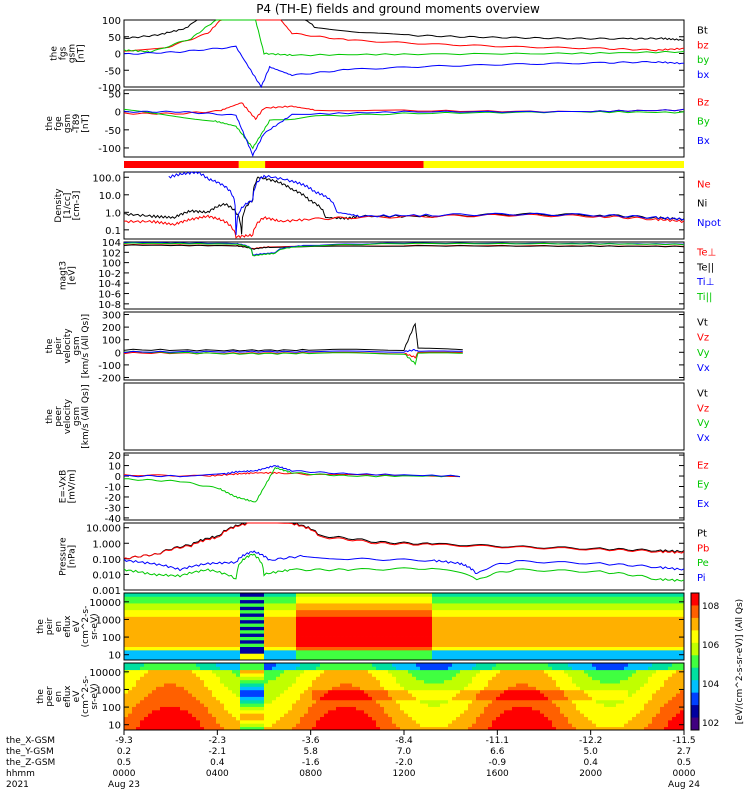 The width and height of the screenshot is (750, 800). What do you see at coordinates (73, 556) in the screenshot?
I see `y-axis-label-line: [nPa]` at bounding box center [73, 556].